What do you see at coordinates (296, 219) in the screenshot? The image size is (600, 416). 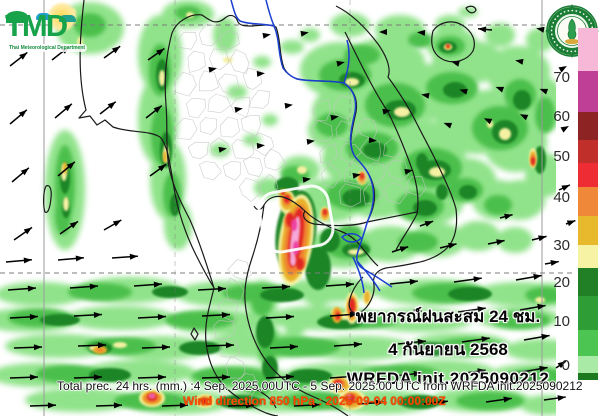 I see `highlight-circle` at bounding box center [296, 219].